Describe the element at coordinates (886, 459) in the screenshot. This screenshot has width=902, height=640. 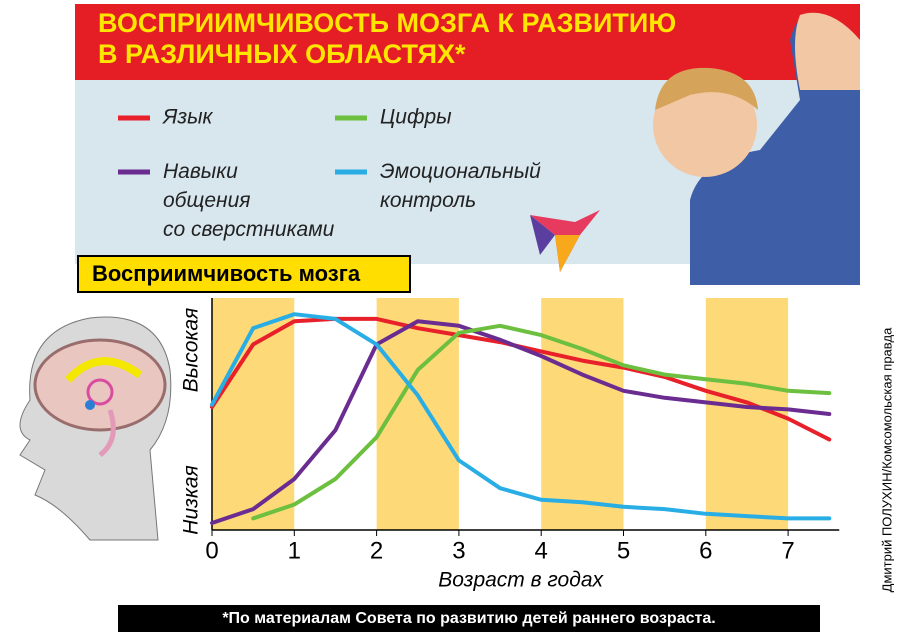
I see `credit: Дмитрий ПОЛУХИН/Комсомольская правда` at that location.